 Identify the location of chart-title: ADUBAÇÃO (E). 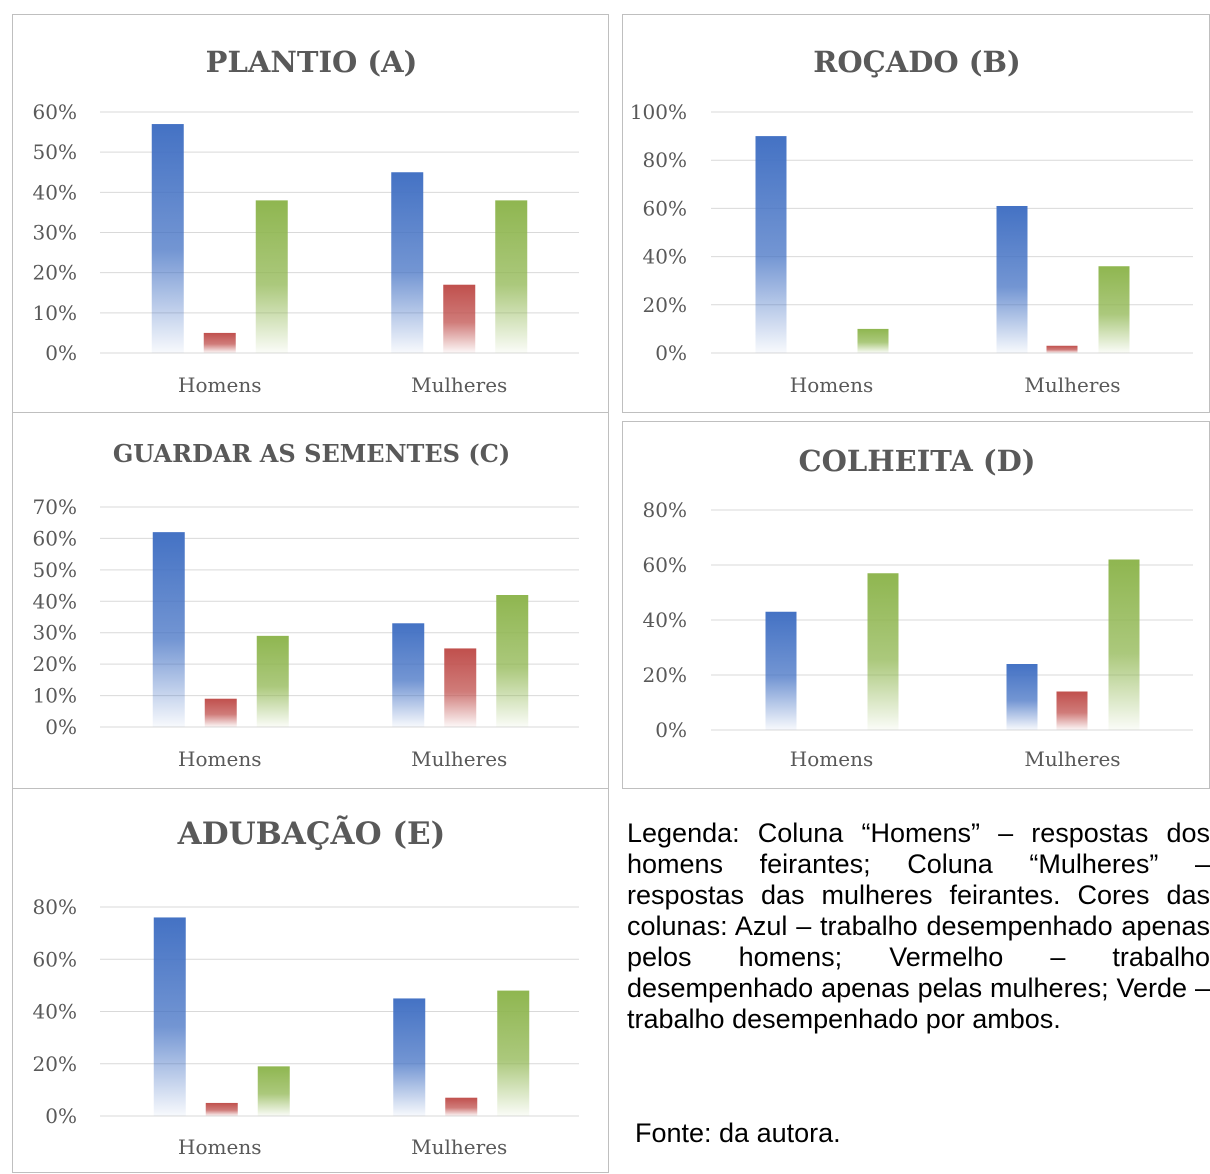
(311, 833).